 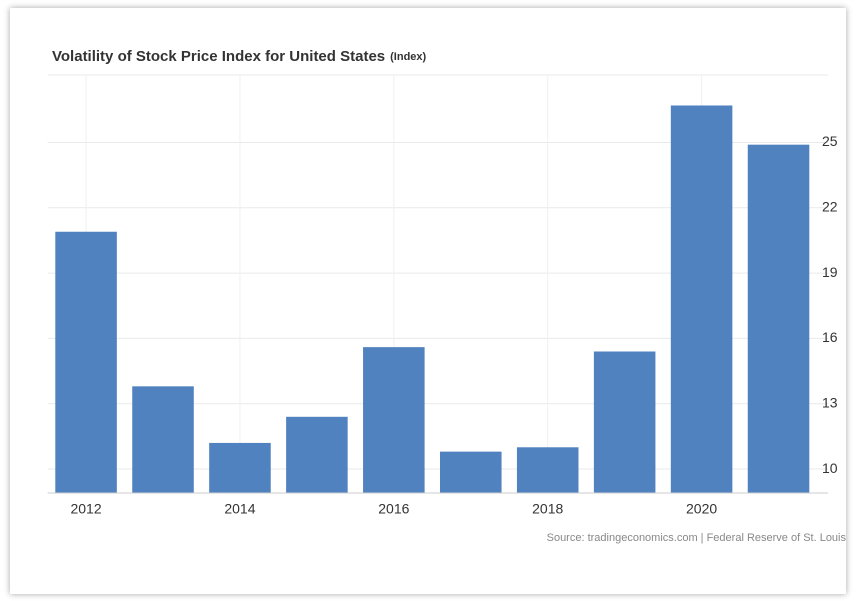 What do you see at coordinates (830, 337) in the screenshot?
I see `y-tick-label: 16` at bounding box center [830, 337].